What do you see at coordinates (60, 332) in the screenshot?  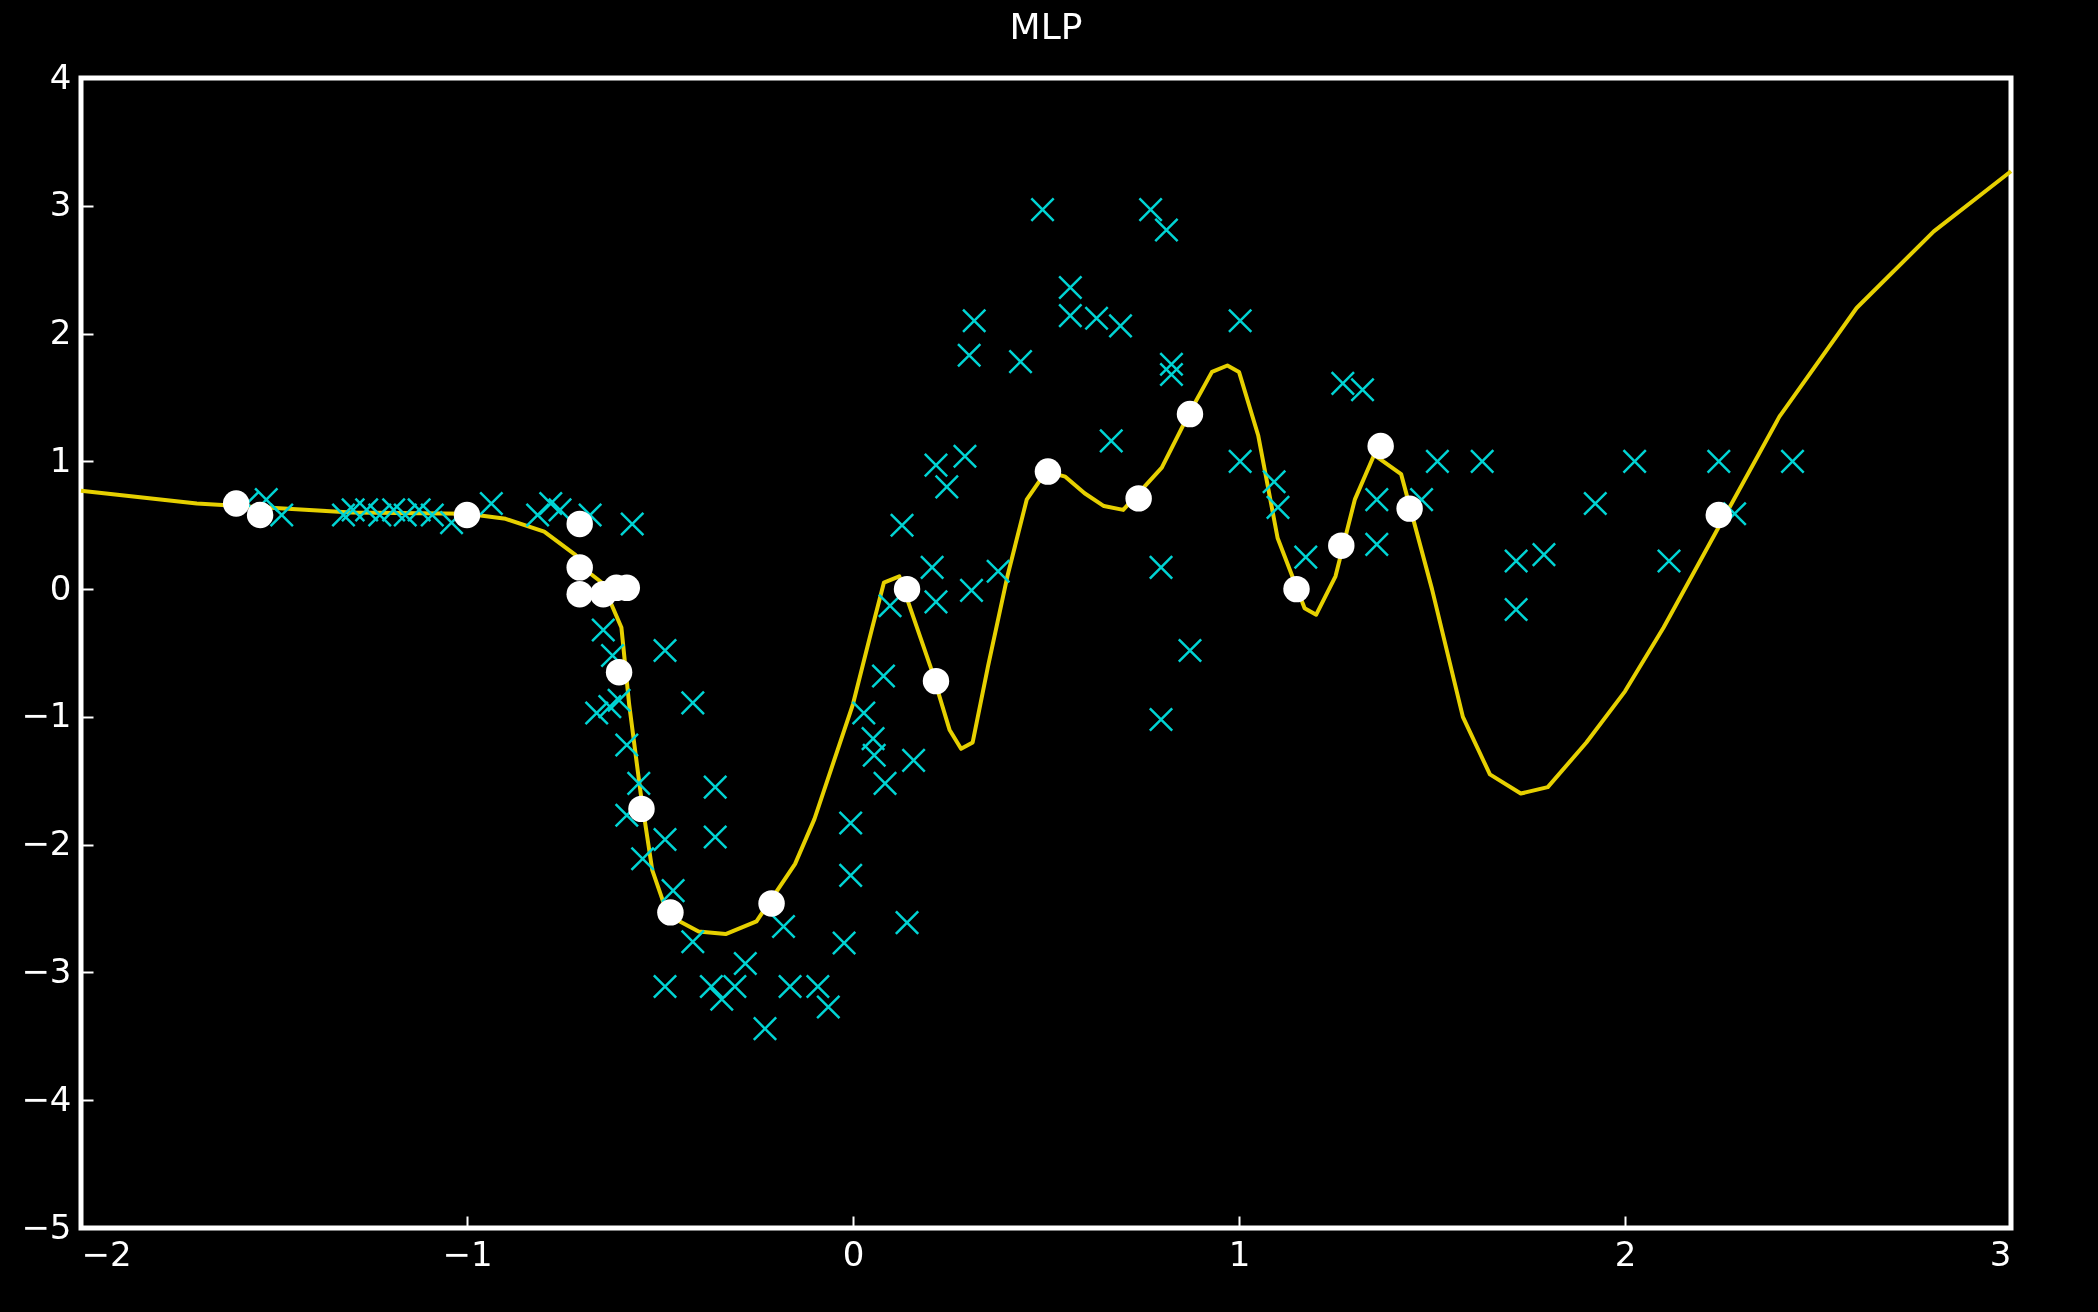 I see `y-tick-label: 2` at bounding box center [60, 332].